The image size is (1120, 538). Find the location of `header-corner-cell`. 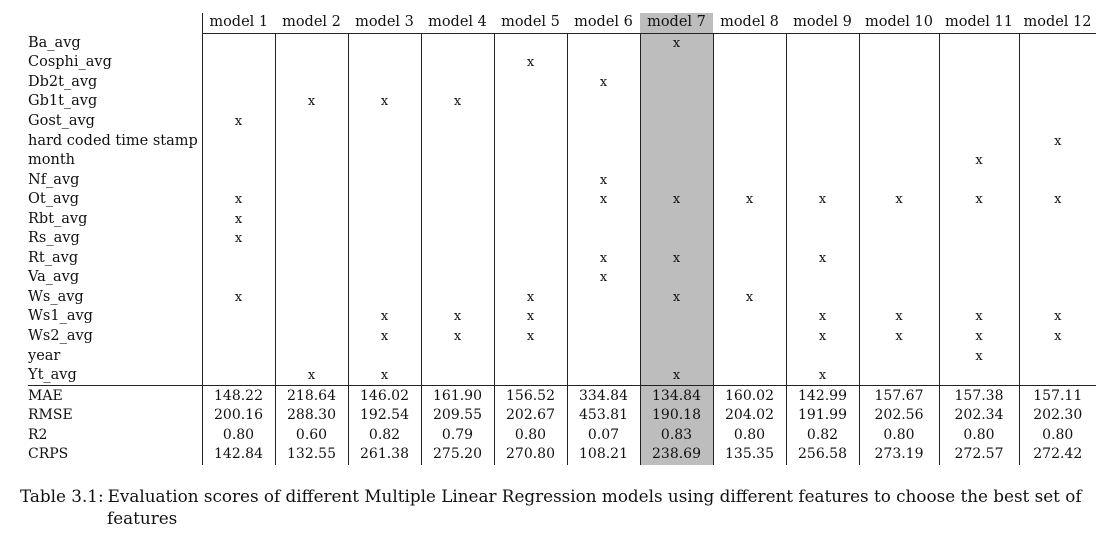

header-corner-cell is located at coordinates (115, 23).